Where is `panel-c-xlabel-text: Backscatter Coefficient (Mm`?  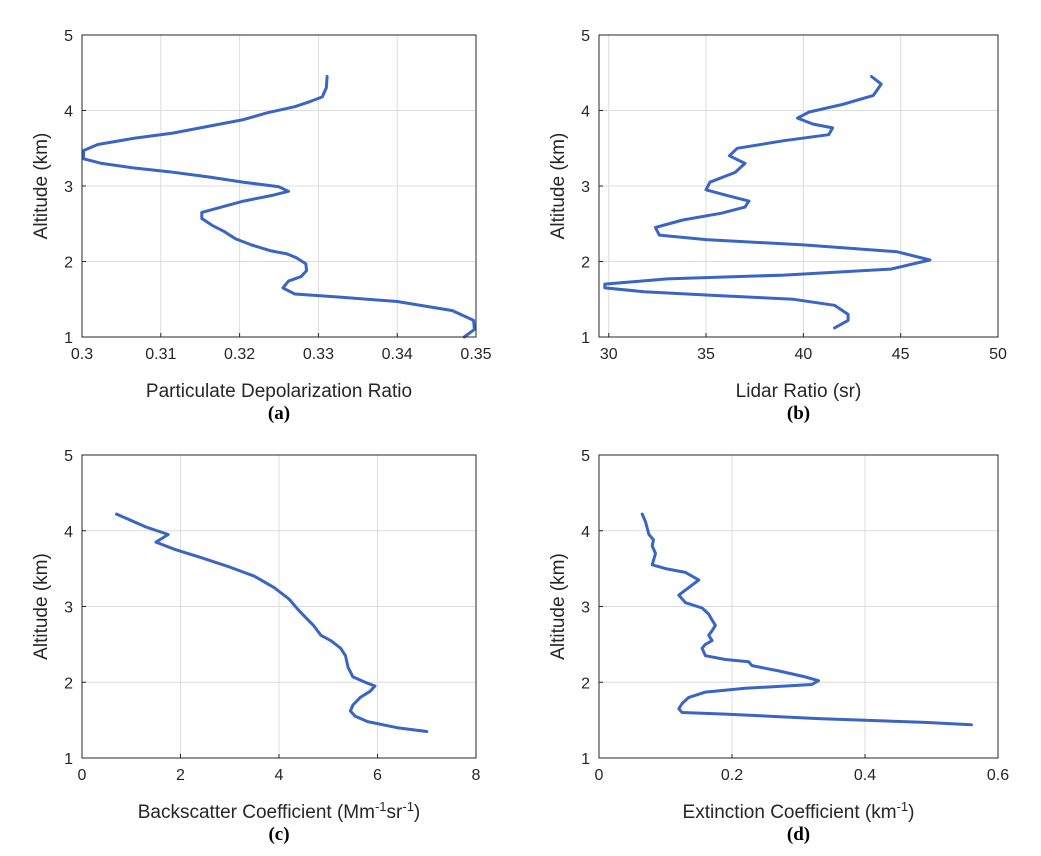
panel-c-xlabel-text: Backscatter Coefficient (Mm is located at coordinates (256, 812).